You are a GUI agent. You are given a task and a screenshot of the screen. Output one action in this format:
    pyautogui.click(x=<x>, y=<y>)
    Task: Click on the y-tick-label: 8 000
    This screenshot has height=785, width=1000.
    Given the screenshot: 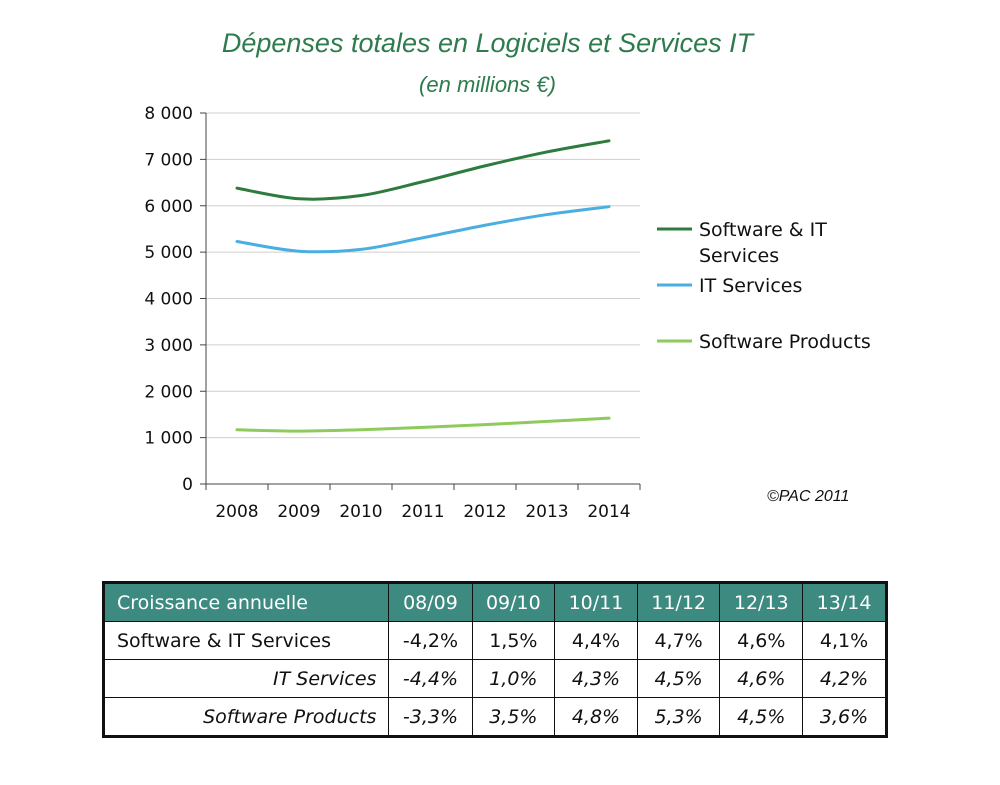 What is the action you would take?
    pyautogui.click(x=168, y=114)
    